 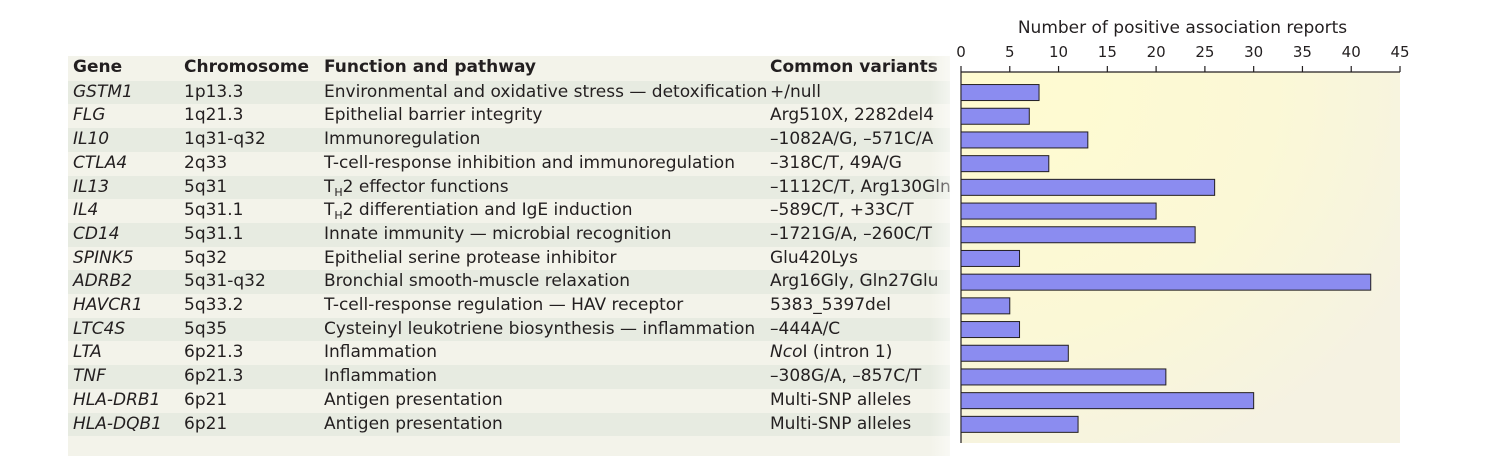 I want to click on x-axis-ticks: 0 5 10 15 20 25 30 35 40 45, so click(x=1183, y=57).